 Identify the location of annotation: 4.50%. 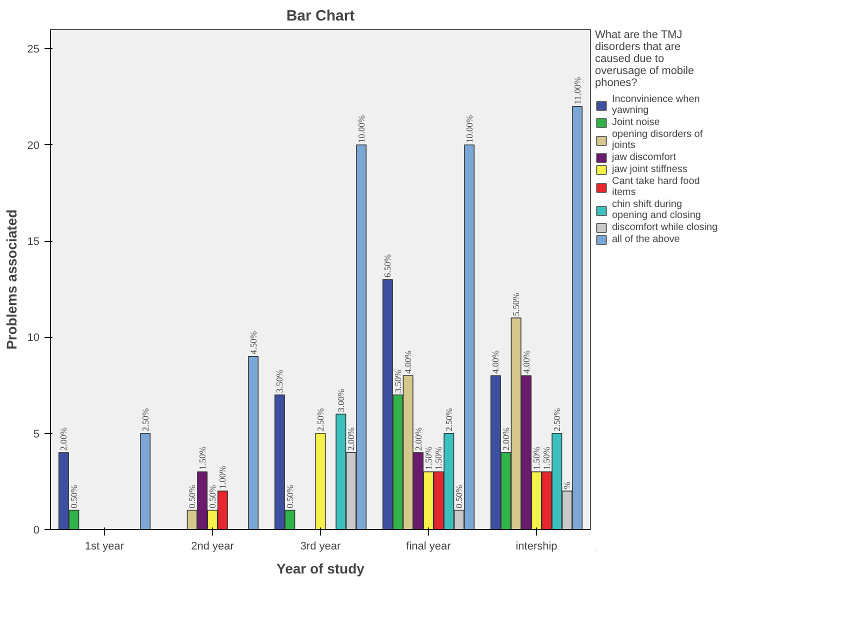
(253, 342).